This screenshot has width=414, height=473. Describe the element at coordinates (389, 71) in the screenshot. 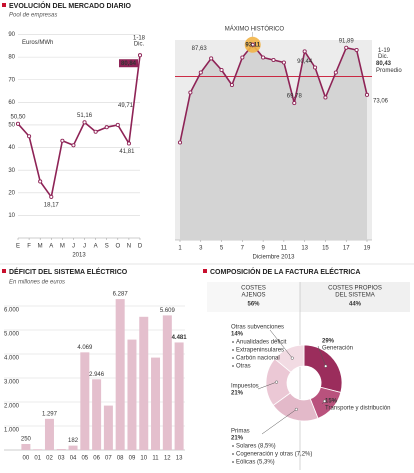

I see `average-name: Promedio` at that location.